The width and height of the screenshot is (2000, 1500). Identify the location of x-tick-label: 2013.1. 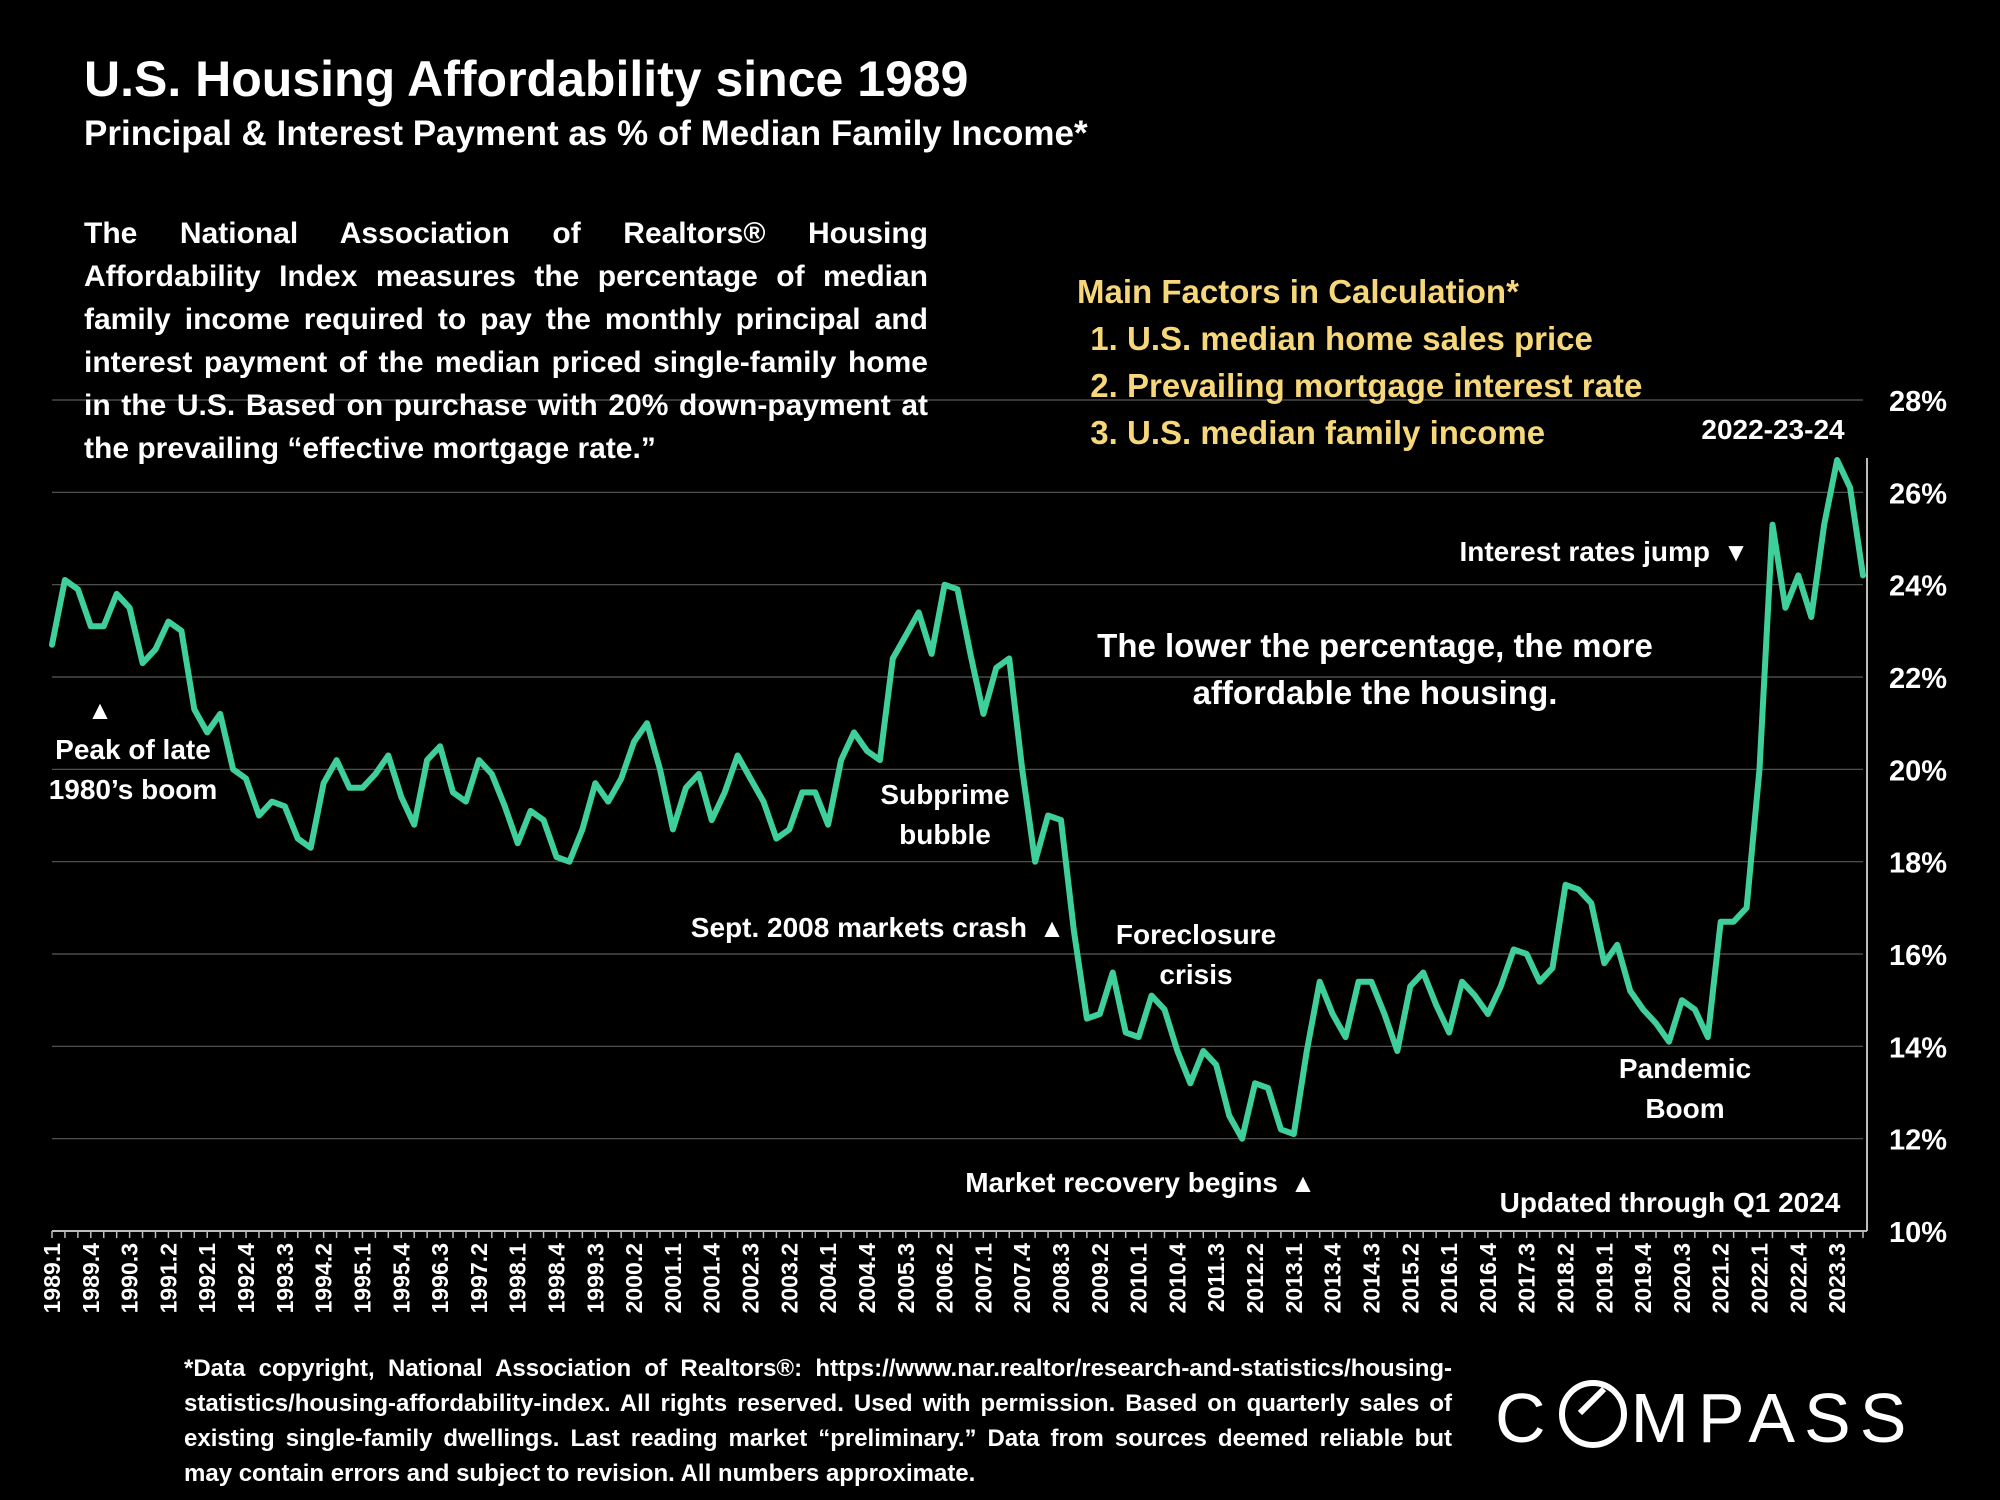
(1294, 1278).